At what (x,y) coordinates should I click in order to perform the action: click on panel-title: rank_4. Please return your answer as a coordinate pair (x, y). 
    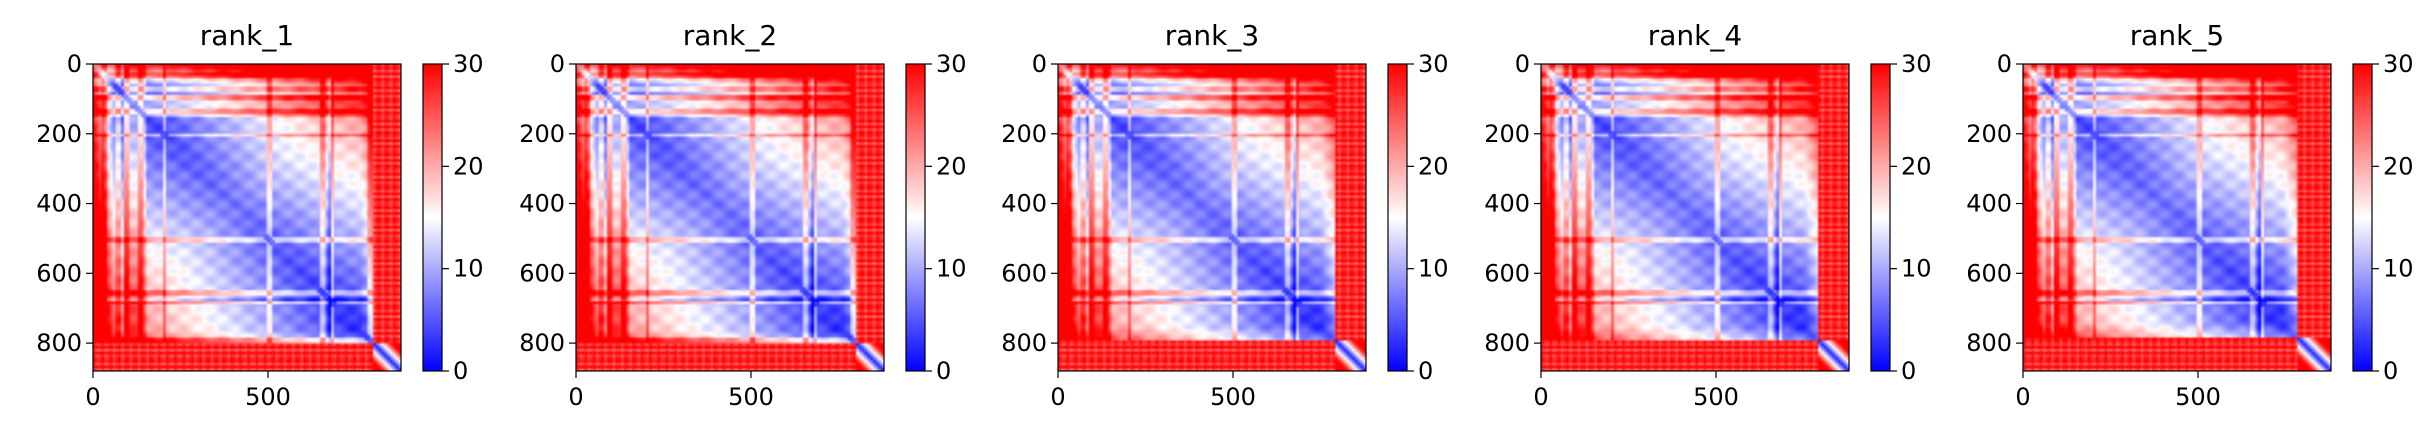
    Looking at the image, I should click on (1695, 35).